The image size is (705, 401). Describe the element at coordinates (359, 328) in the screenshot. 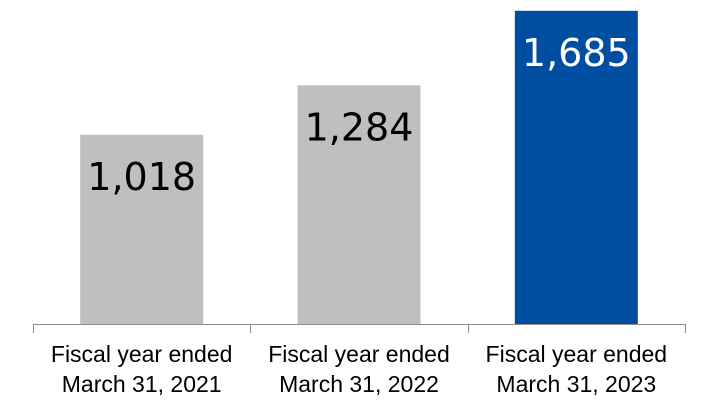

I see `x-axis-ticks` at that location.